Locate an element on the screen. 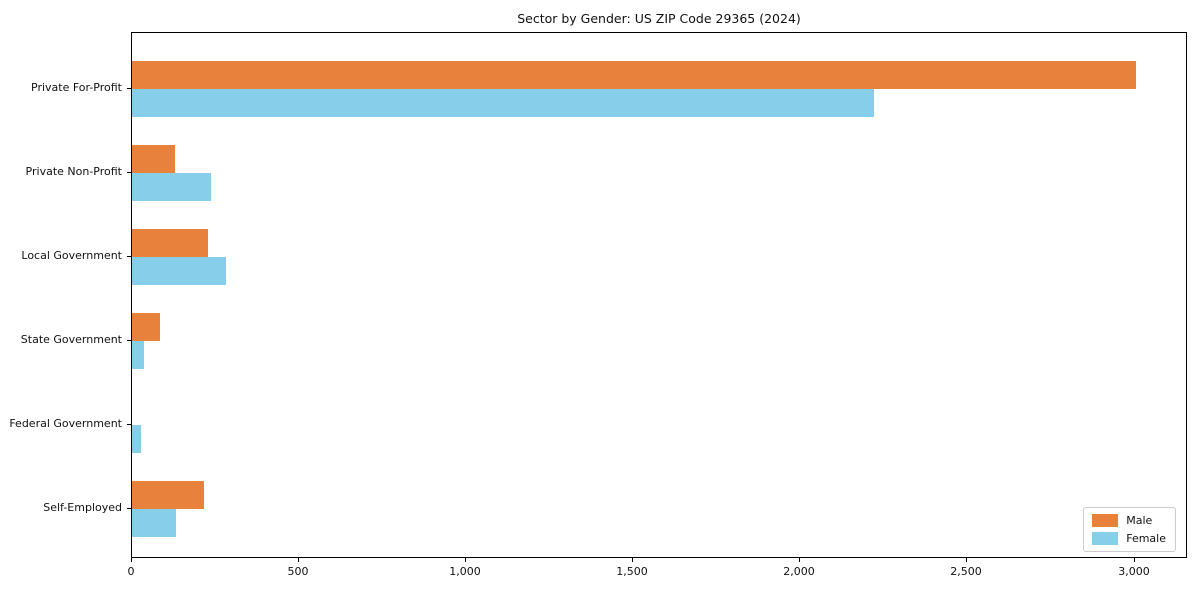  legend-item-male: Male is located at coordinates (1129, 520).